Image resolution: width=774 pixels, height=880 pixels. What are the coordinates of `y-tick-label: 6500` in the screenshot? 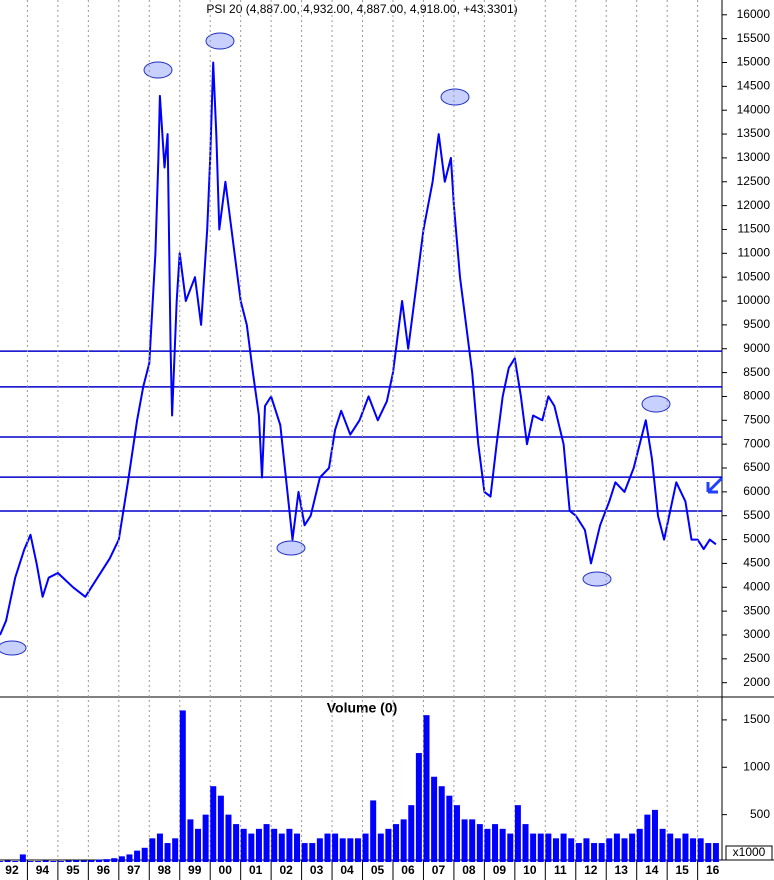 It's located at (756, 467).